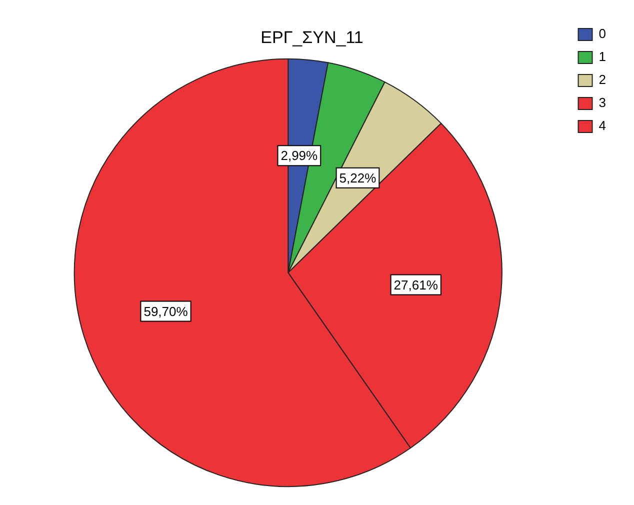 The height and width of the screenshot is (505, 634). Describe the element at coordinates (602, 80) in the screenshot. I see `legend-label: 2` at that location.